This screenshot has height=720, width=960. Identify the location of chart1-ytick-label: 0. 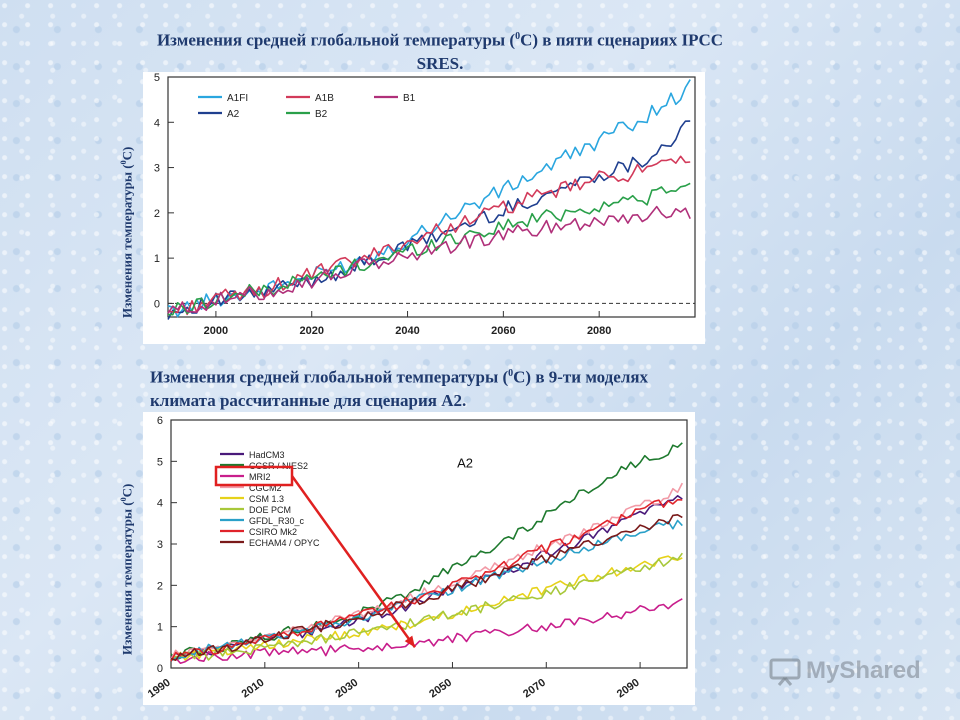
(157, 304).